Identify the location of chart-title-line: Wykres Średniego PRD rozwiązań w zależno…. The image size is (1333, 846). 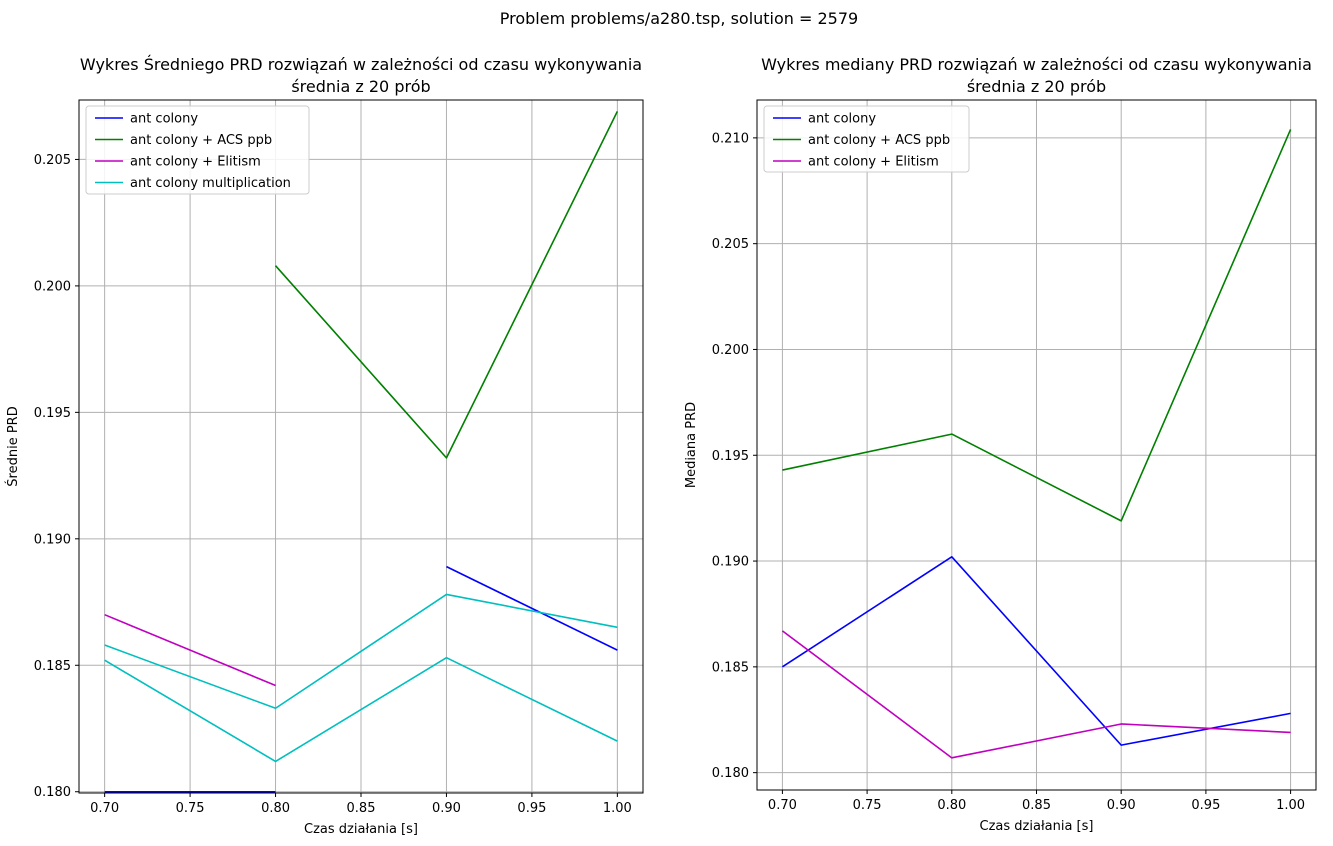
(361, 64).